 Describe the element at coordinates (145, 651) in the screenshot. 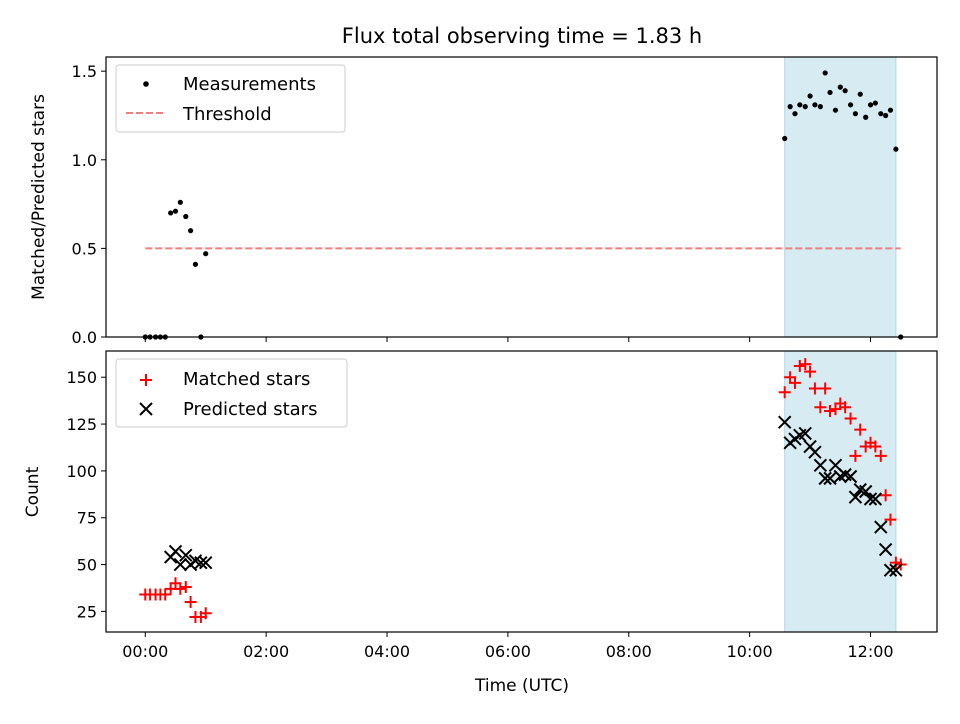

I see `ax2-xtick-label-0: 00:00` at that location.